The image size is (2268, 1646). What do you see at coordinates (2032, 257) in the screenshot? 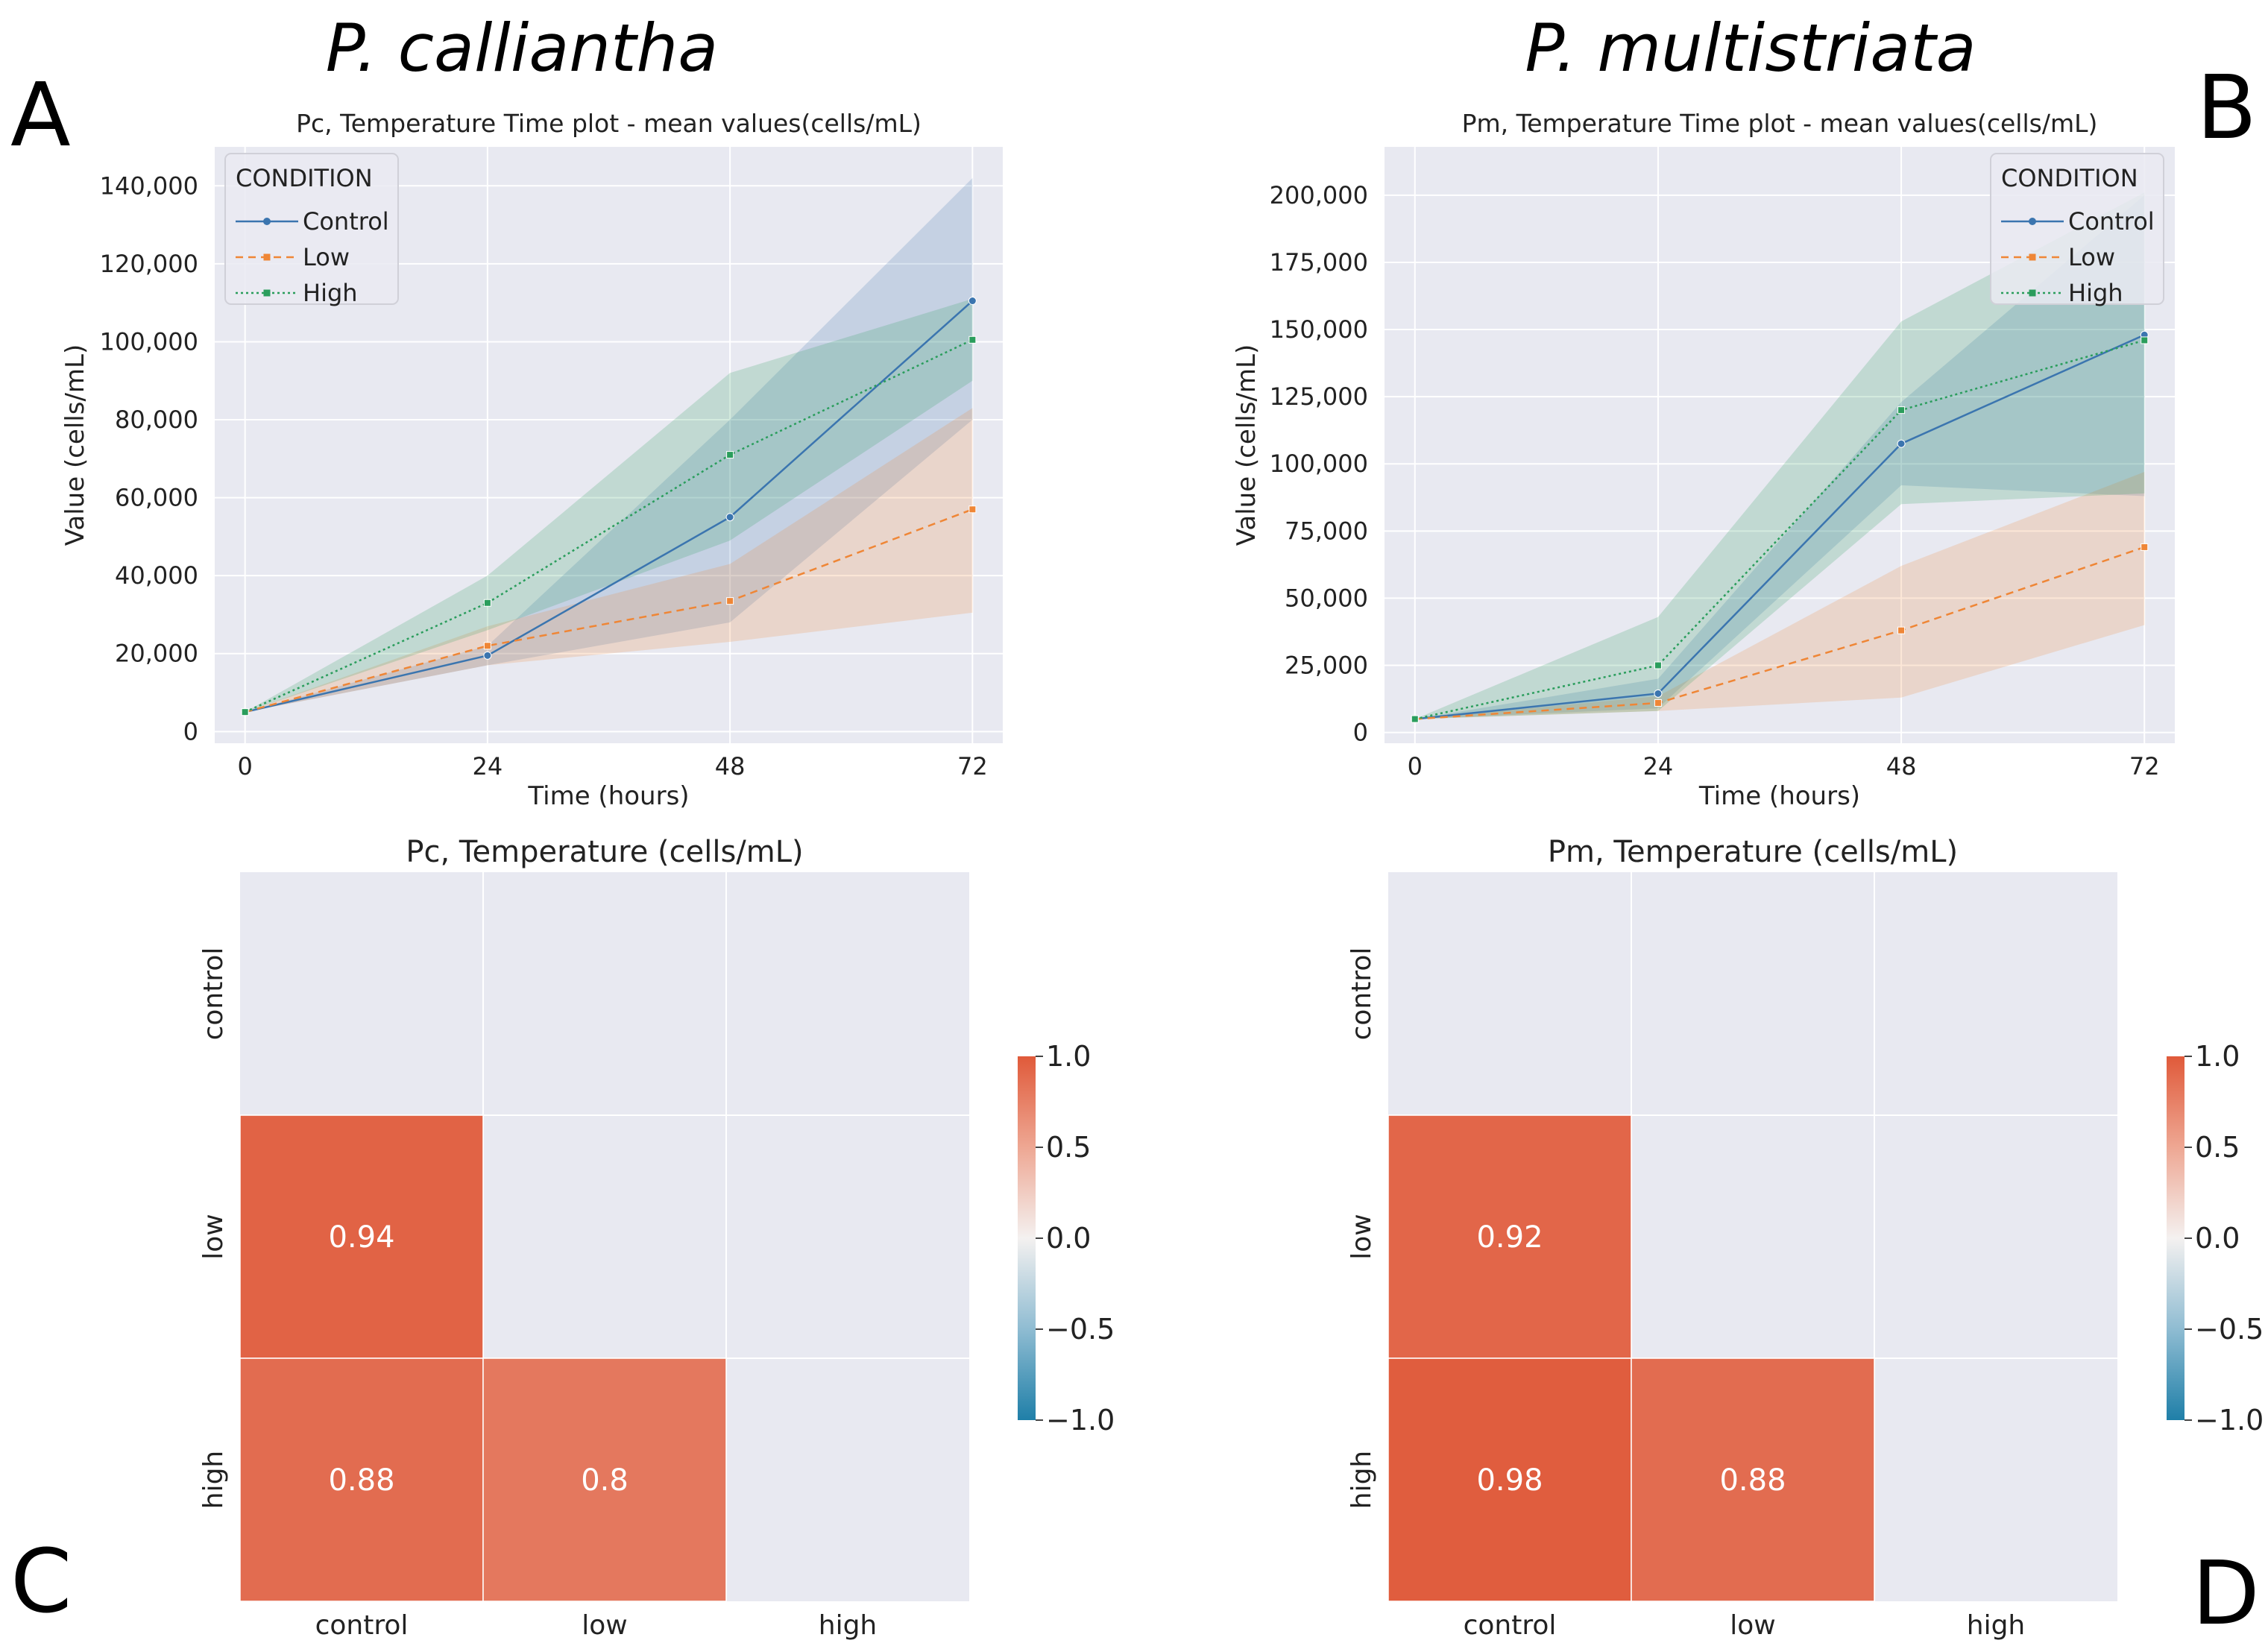
I see `legend-marker-low` at bounding box center [2032, 257].